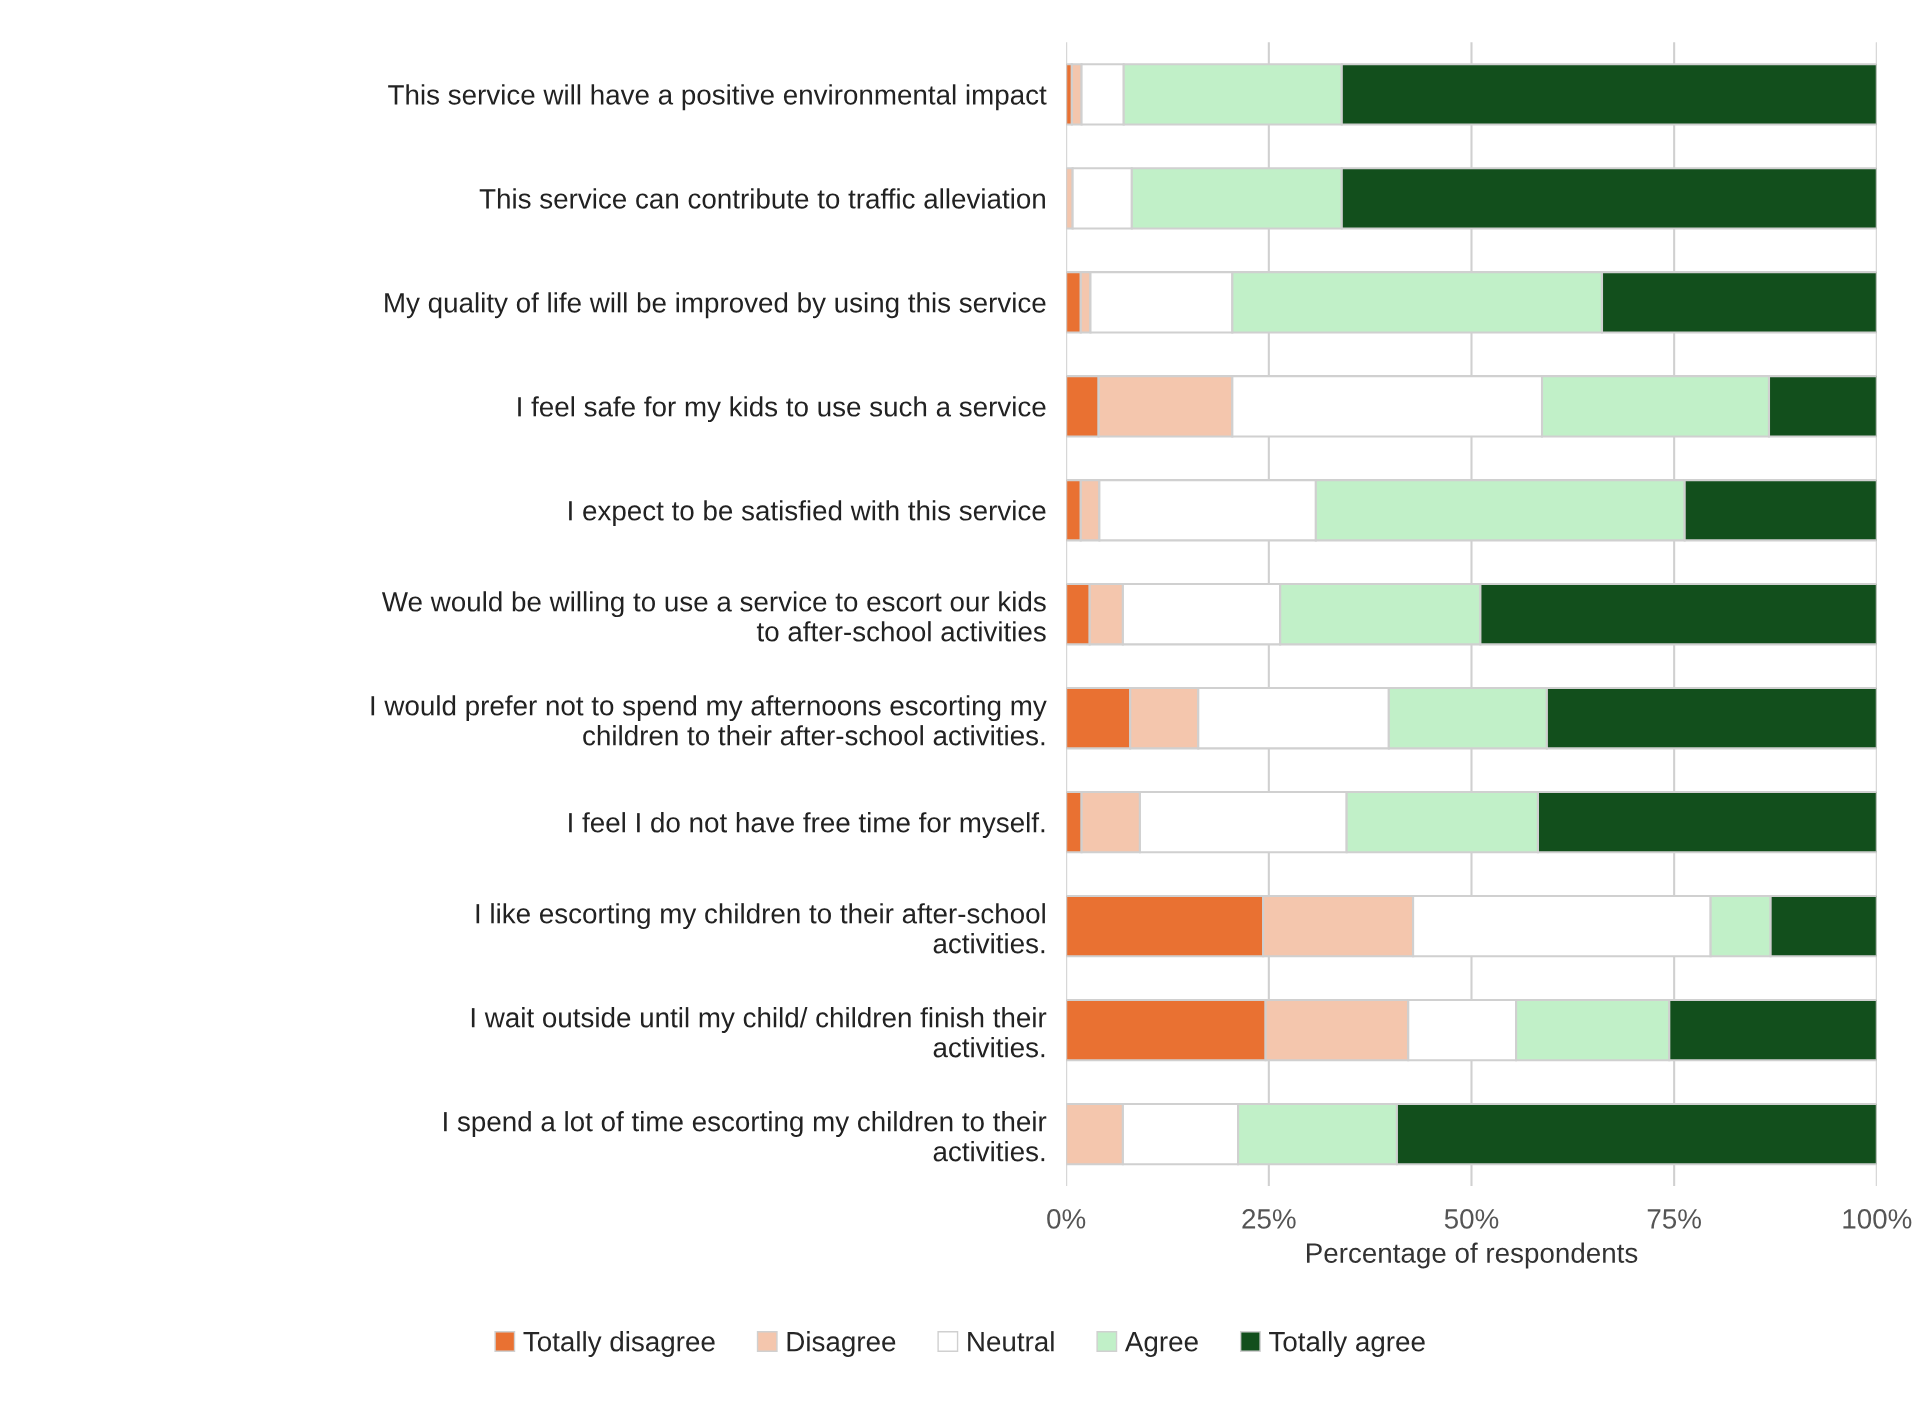 The width and height of the screenshot is (1921, 1412). Describe the element at coordinates (1674, 1219) in the screenshot. I see `x-tick-label: 75%` at that location.